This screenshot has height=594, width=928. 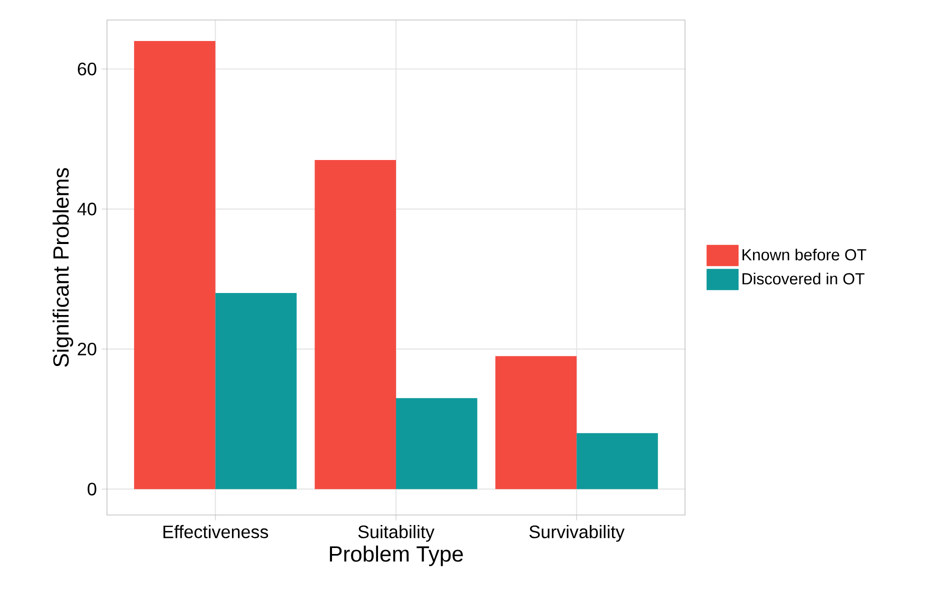 I want to click on x-tick-label: Survivability, so click(x=577, y=533).